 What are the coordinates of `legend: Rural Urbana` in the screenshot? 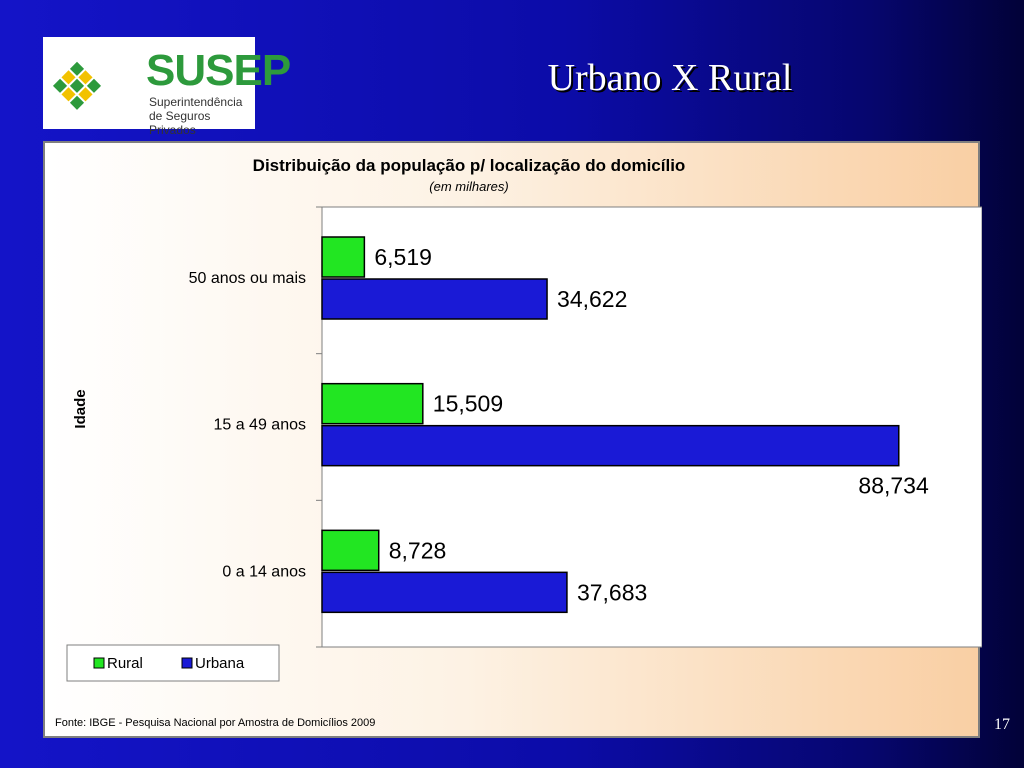 It's located at (173, 663).